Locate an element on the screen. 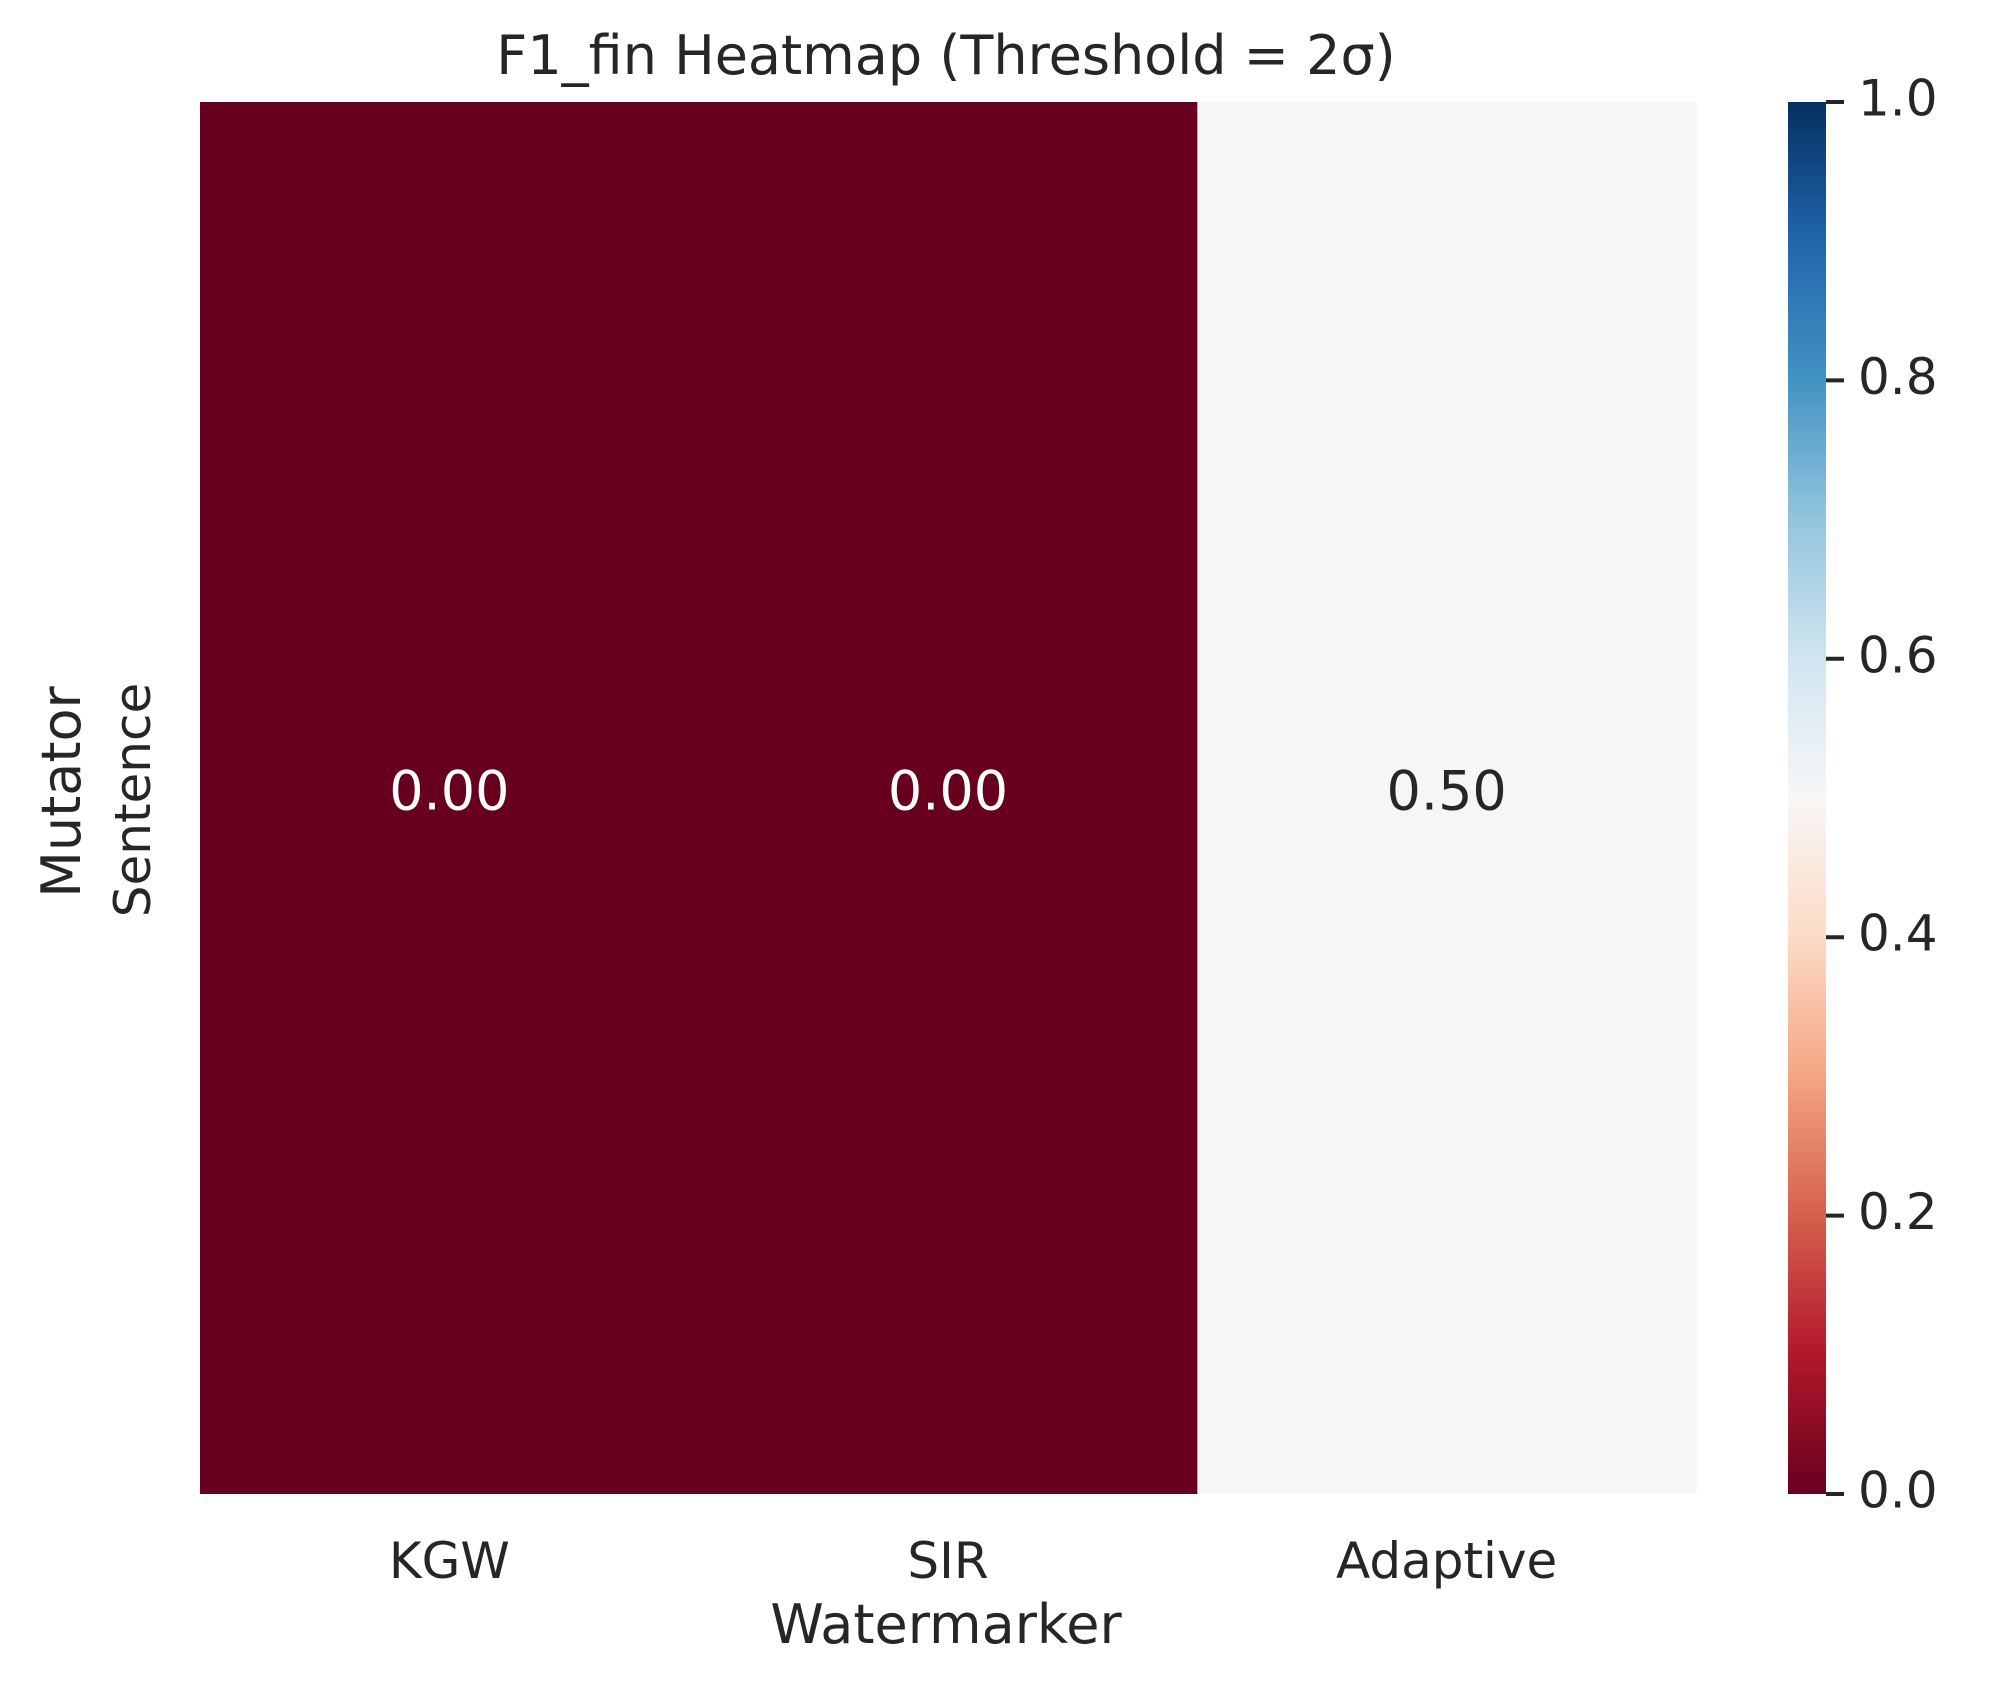 This screenshot has height=1686, width=2006. x-tick-label: Adaptive is located at coordinates (1446, 1561).